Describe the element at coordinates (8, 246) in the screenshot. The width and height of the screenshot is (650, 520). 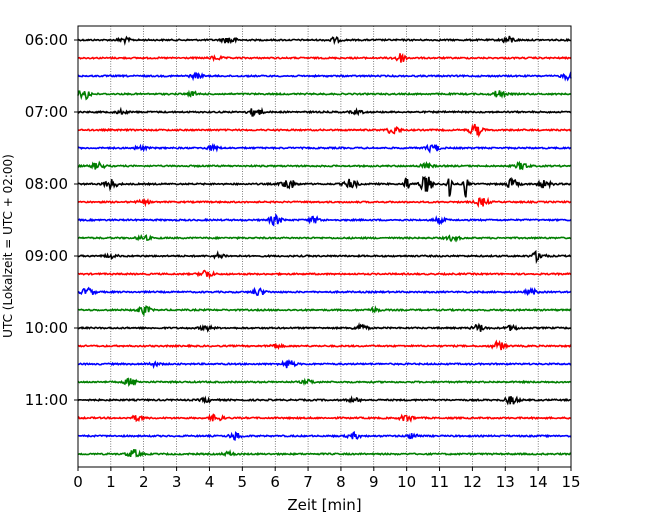
I see `y-axis-title: UTC (Lokalzeit = UTC + 02:00)` at that location.